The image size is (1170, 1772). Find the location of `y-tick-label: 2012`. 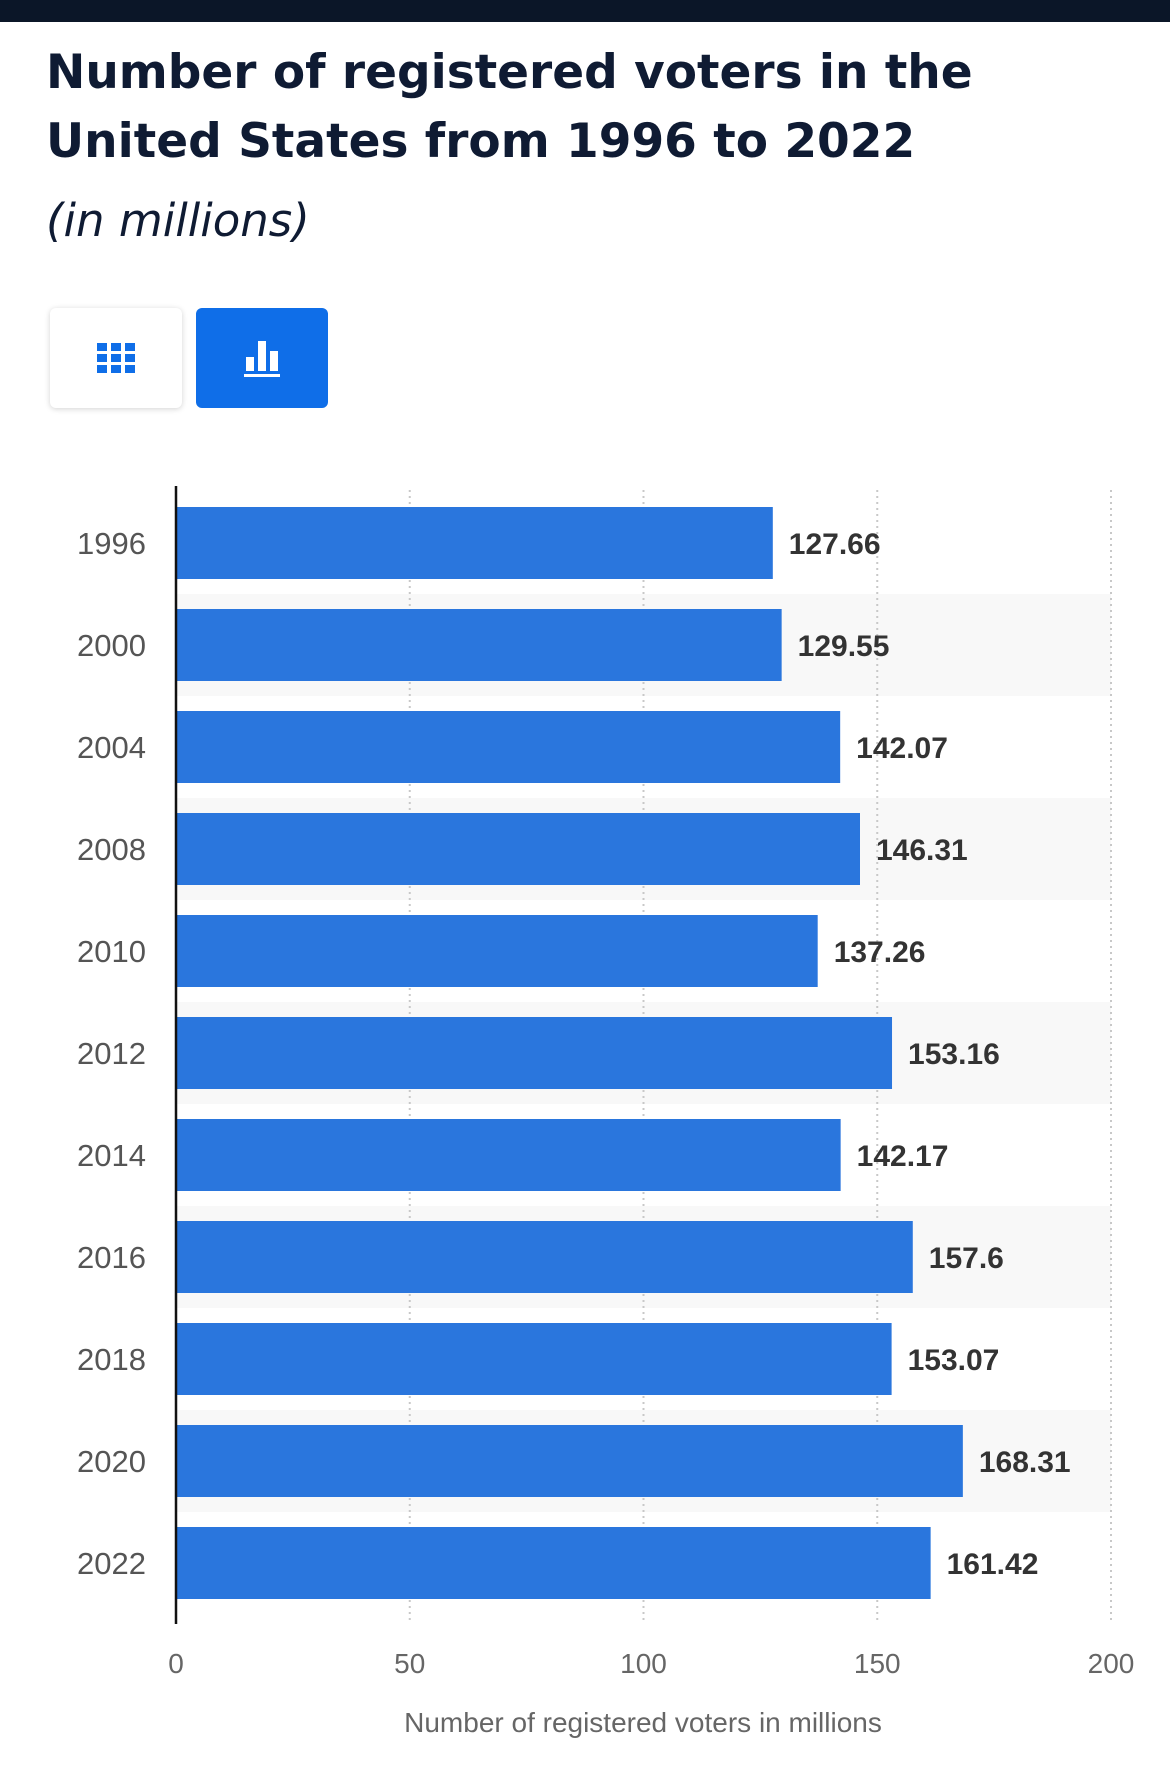

y-tick-label: 2012 is located at coordinates (111, 1053).